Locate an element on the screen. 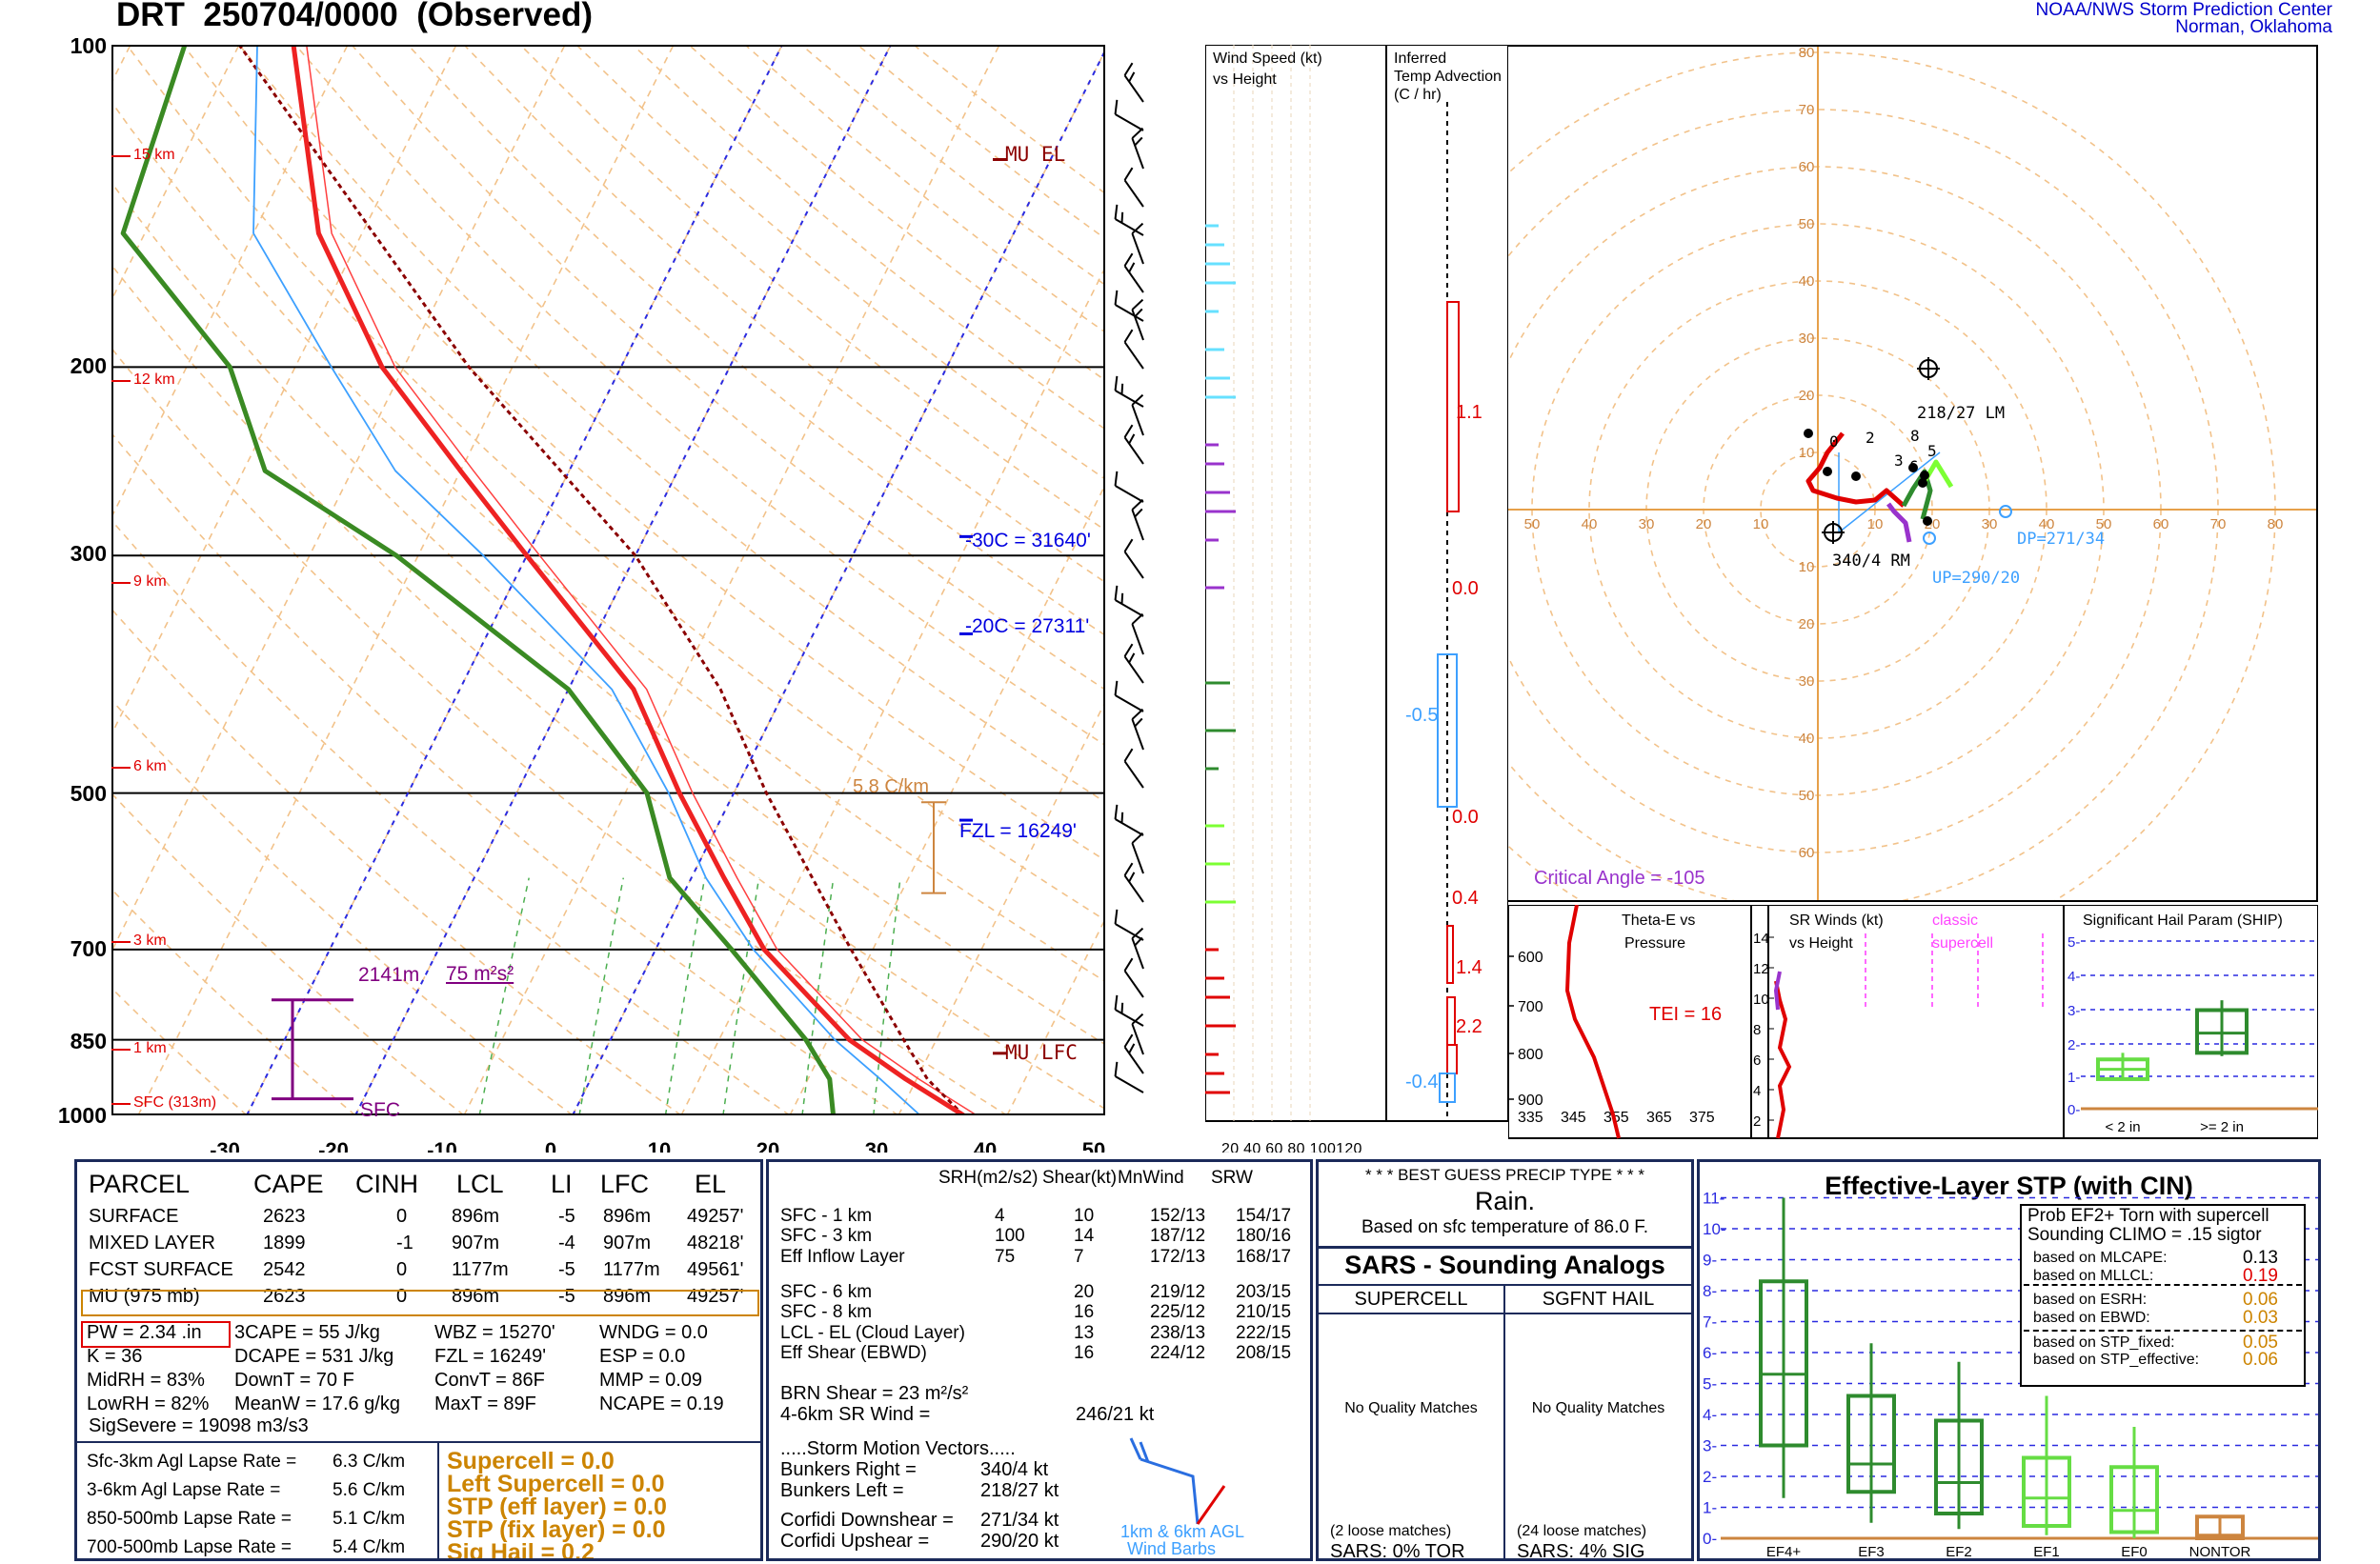 This screenshot has width=2380, height=1564. hodo-ring-label: 40 is located at coordinates (2047, 524).